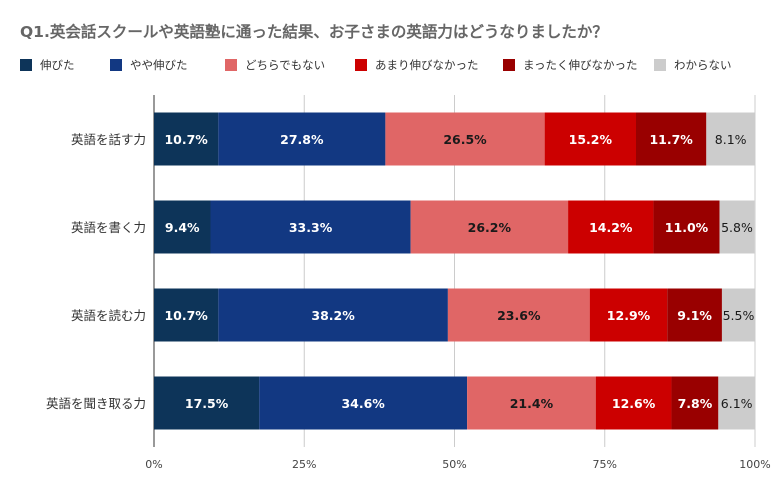 The width and height of the screenshot is (781, 495). Describe the element at coordinates (314, 32) in the screenshot. I see `chart-title: Q1.英会話スクールや英語塾に通った結果、お子さまの英語力はどうなりましたか？` at that location.